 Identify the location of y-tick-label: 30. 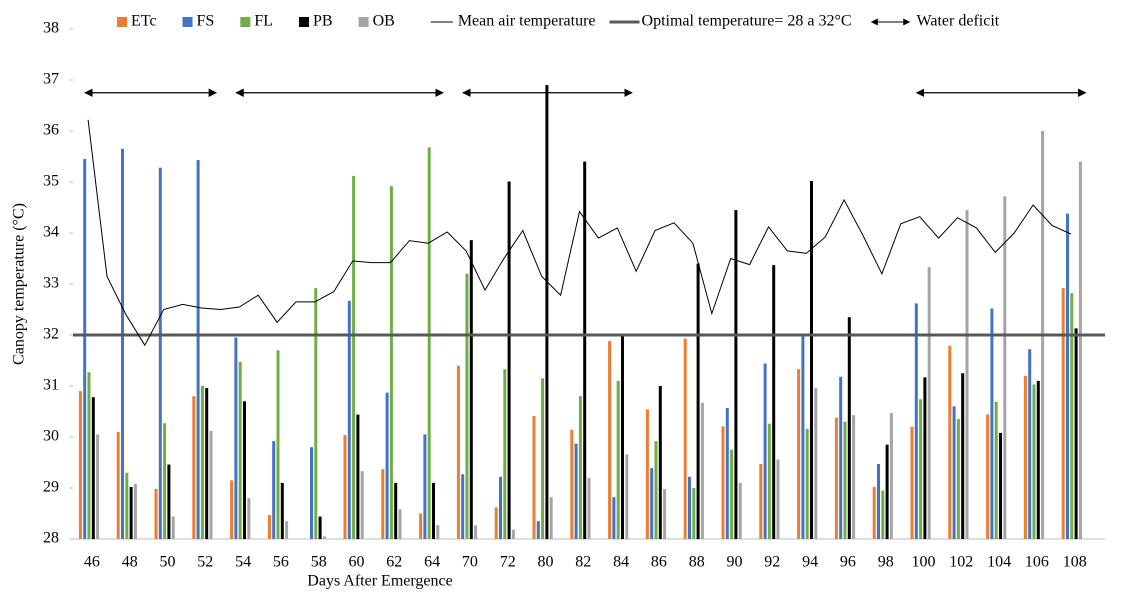
(51, 436).